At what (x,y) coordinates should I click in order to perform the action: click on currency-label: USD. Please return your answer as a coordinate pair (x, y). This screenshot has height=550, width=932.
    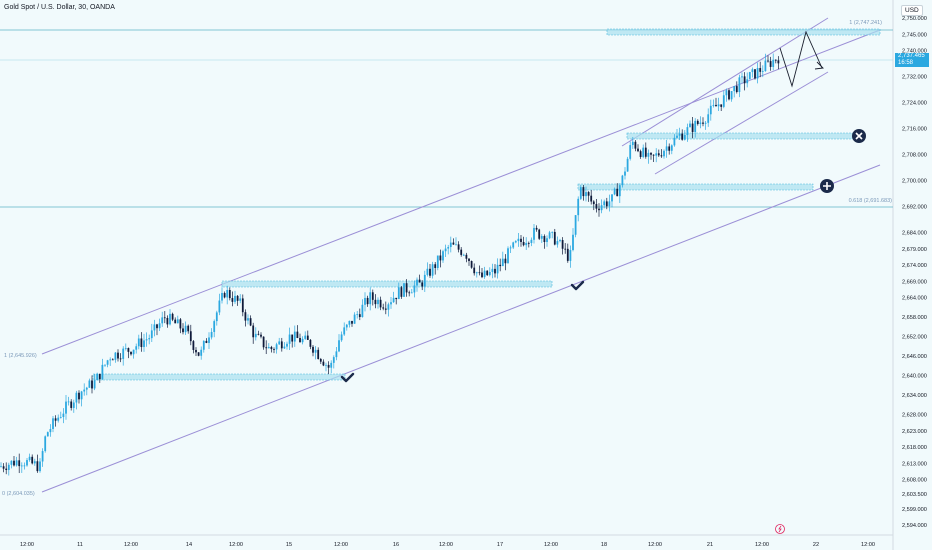
    Looking at the image, I should click on (912, 10).